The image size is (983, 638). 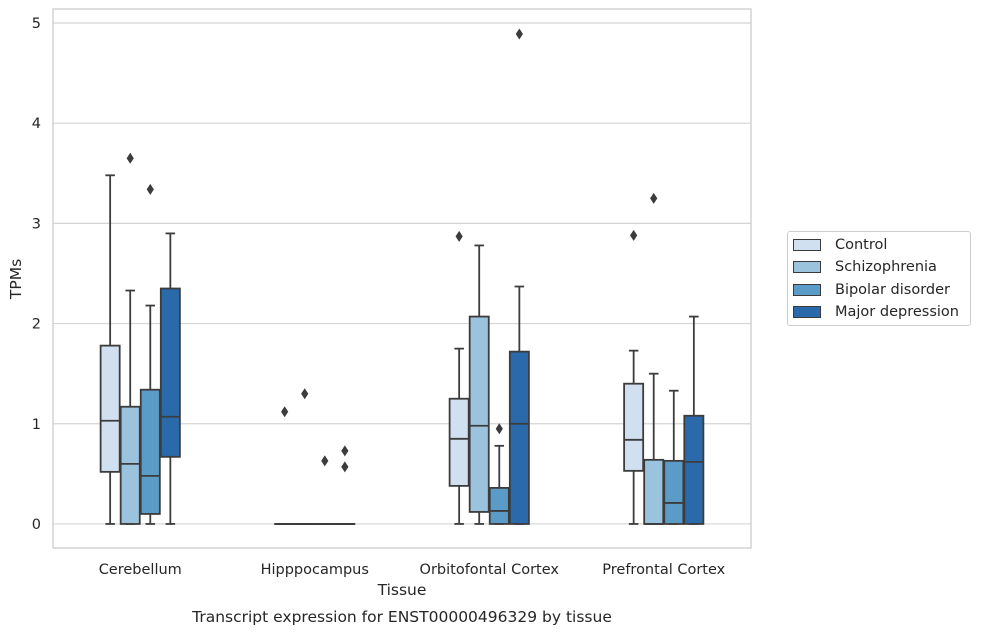 What do you see at coordinates (897, 312) in the screenshot?
I see `legend-label-major-depression: Major depression` at bounding box center [897, 312].